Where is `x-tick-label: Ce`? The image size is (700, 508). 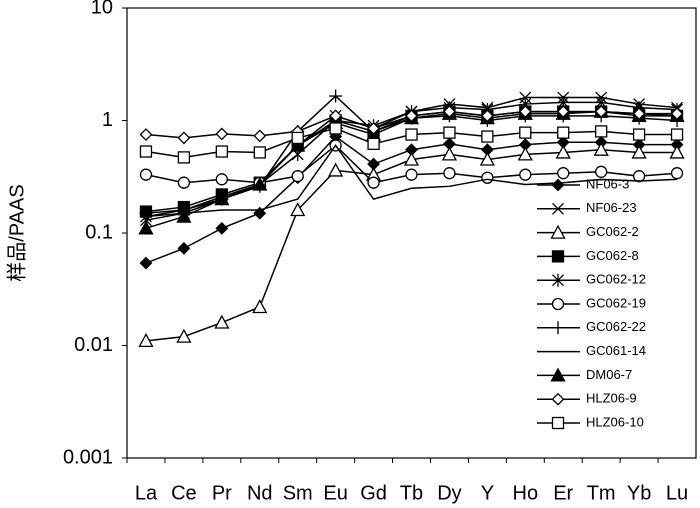
x-tick-label: Ce is located at coordinates (184, 493).